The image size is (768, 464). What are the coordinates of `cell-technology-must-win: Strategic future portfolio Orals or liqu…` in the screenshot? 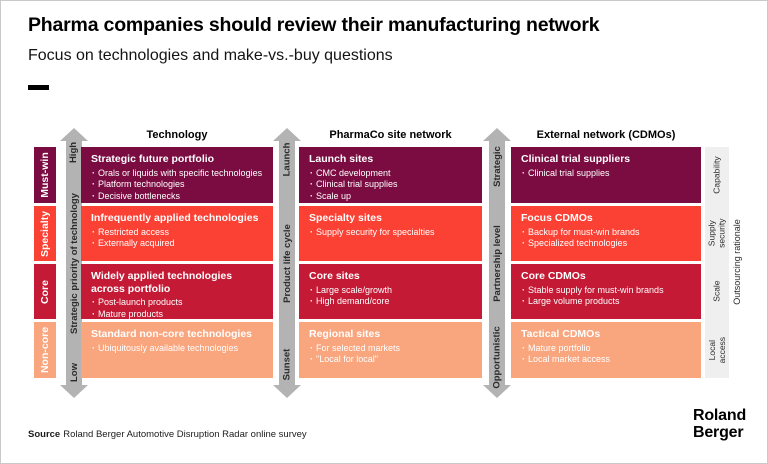 It's located at (177, 180).